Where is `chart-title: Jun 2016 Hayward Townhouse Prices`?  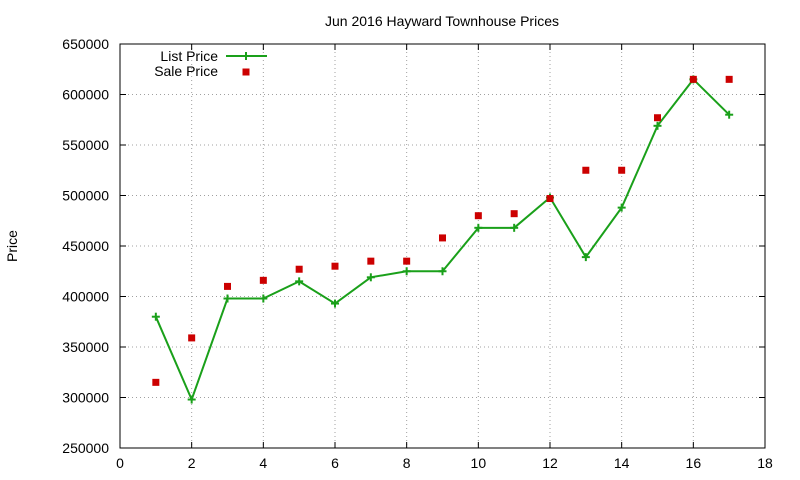 chart-title: Jun 2016 Hayward Townhouse Prices is located at coordinates (442, 21).